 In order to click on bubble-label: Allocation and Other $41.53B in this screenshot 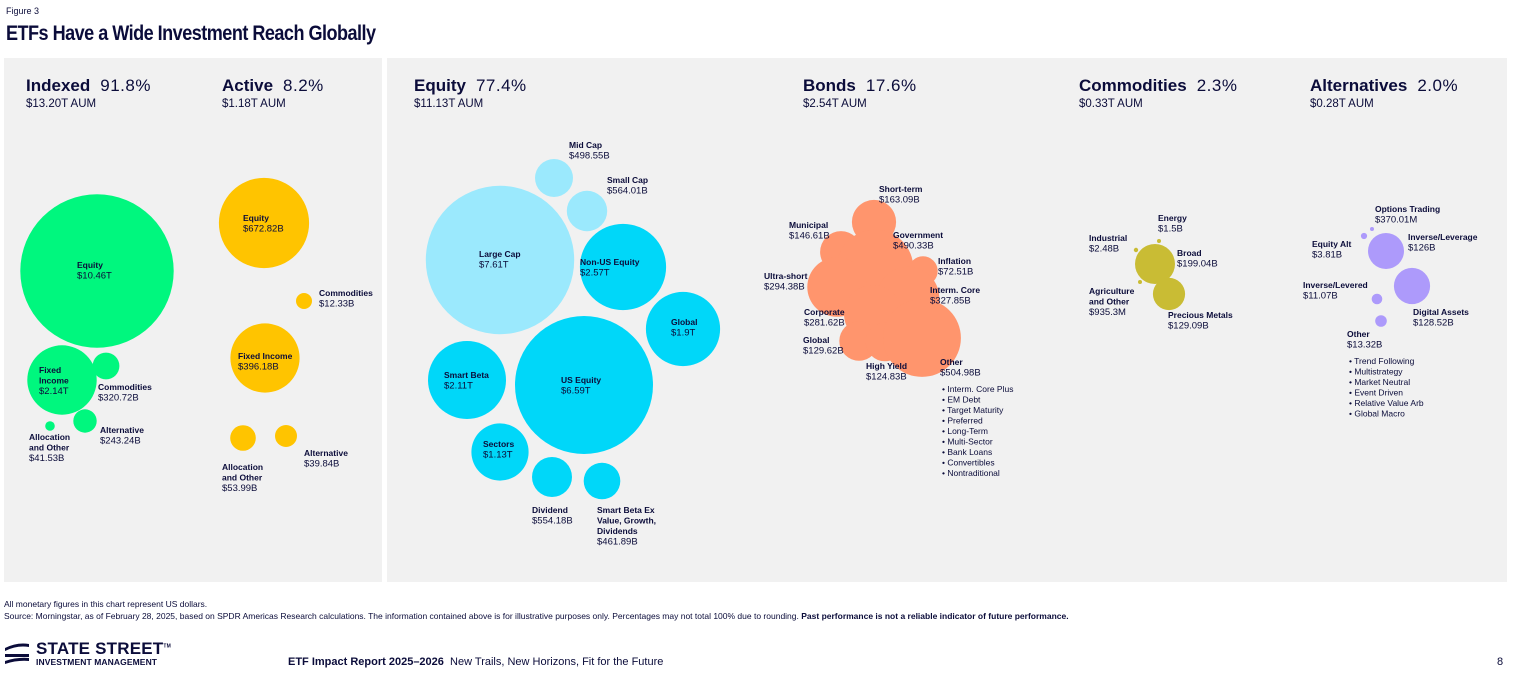, I will do `click(49, 448)`.